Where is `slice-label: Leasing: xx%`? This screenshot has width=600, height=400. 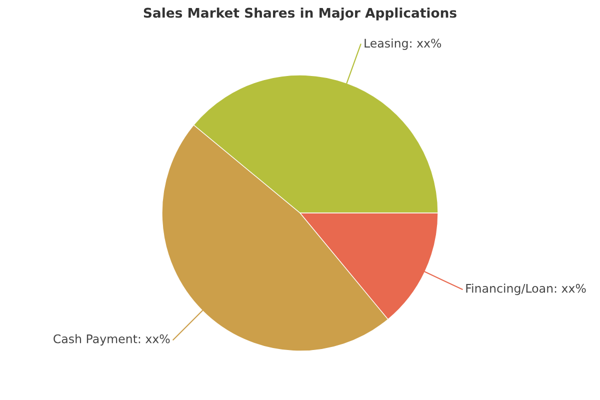
slice-label: Leasing: xx% is located at coordinates (403, 44).